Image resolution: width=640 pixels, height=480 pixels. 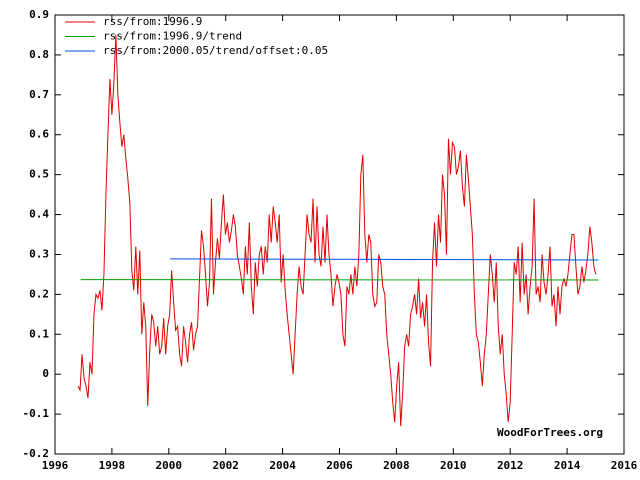 I want to click on legend-label: rss/from:2000.05/trend/offset:0.05, so click(x=215, y=50).